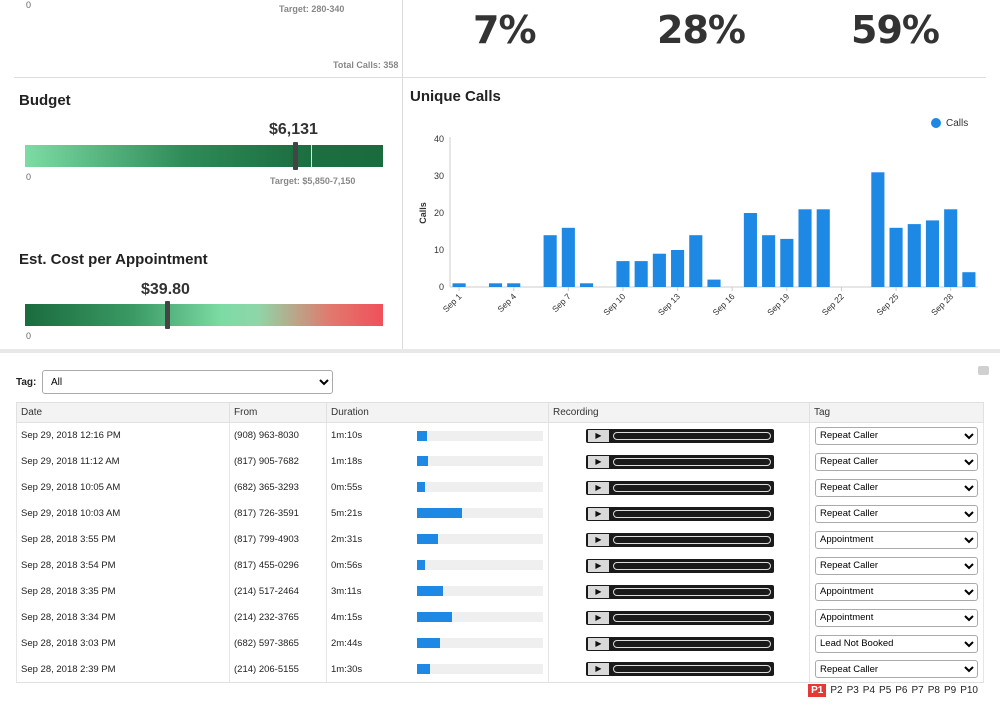 The height and width of the screenshot is (711, 1000). What do you see at coordinates (969, 690) in the screenshot?
I see `page-link: P10` at bounding box center [969, 690].